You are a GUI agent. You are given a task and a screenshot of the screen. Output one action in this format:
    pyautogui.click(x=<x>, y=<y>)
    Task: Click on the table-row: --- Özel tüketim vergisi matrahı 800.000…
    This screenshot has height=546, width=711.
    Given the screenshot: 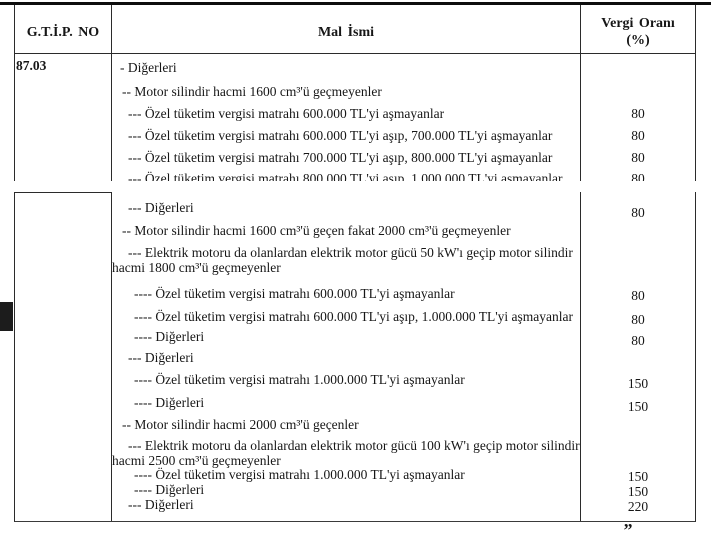 What is the action you would take?
    pyautogui.click(x=345, y=176)
    